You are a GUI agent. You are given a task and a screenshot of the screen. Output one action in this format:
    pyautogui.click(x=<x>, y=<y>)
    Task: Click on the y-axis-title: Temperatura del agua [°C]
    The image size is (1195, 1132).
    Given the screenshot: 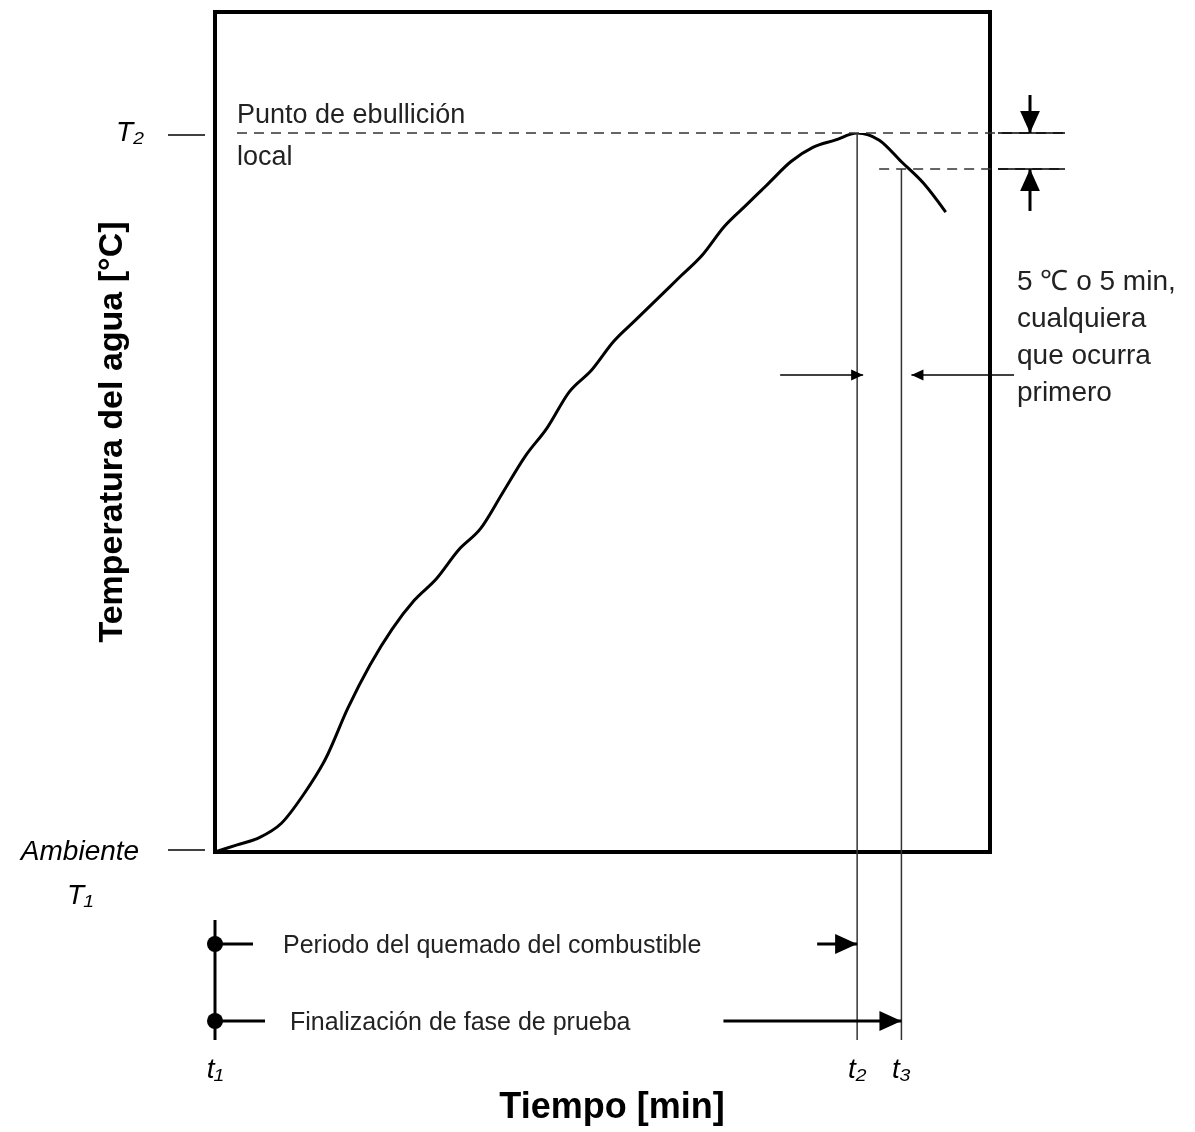 What is the action you would take?
    pyautogui.click(x=110, y=432)
    